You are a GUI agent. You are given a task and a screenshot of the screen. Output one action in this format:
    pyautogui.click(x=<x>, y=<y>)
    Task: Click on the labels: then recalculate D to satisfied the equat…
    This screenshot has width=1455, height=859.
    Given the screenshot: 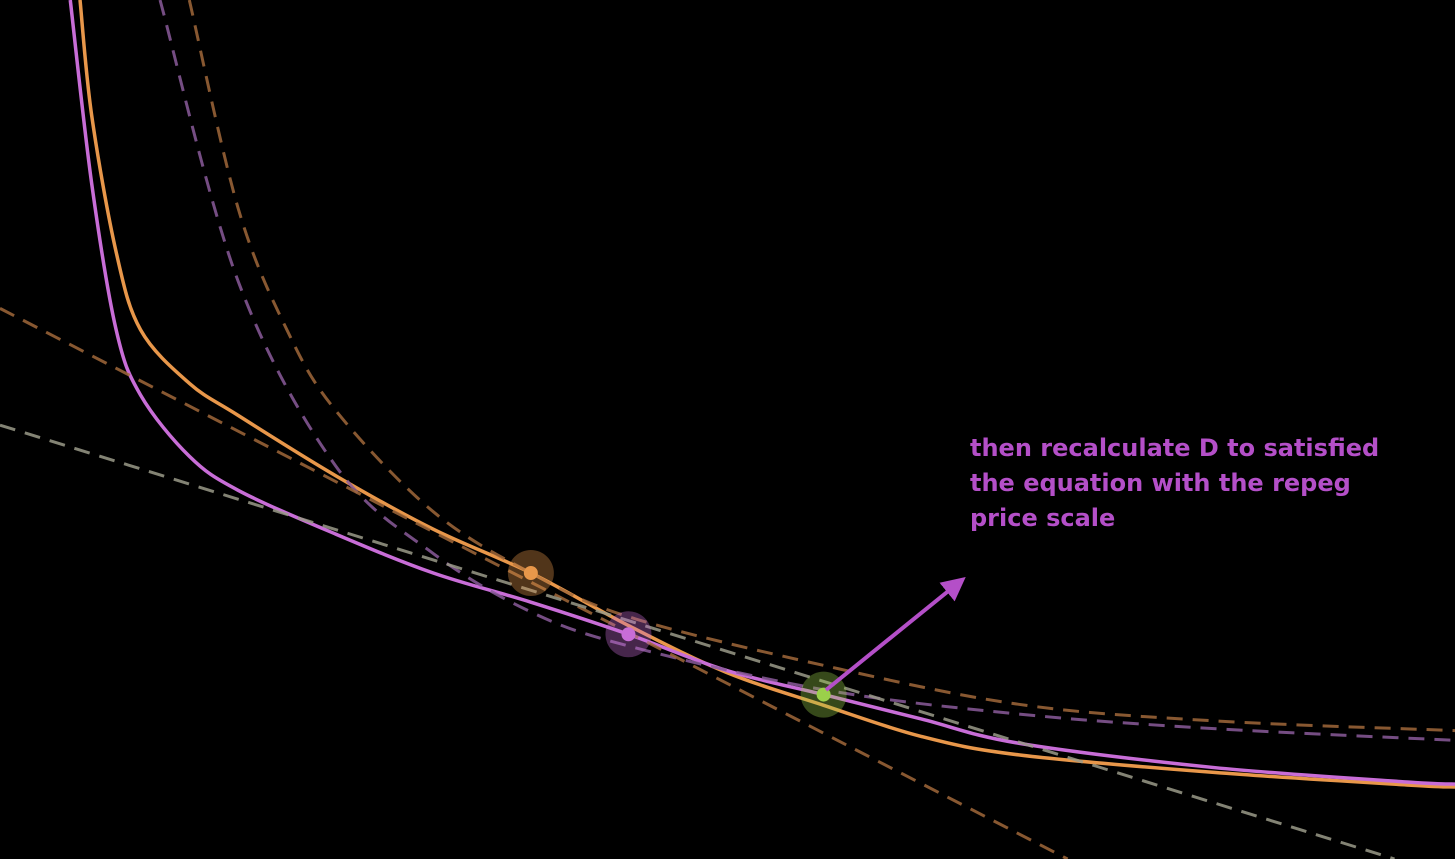 What is the action you would take?
    pyautogui.click(x=1174, y=483)
    